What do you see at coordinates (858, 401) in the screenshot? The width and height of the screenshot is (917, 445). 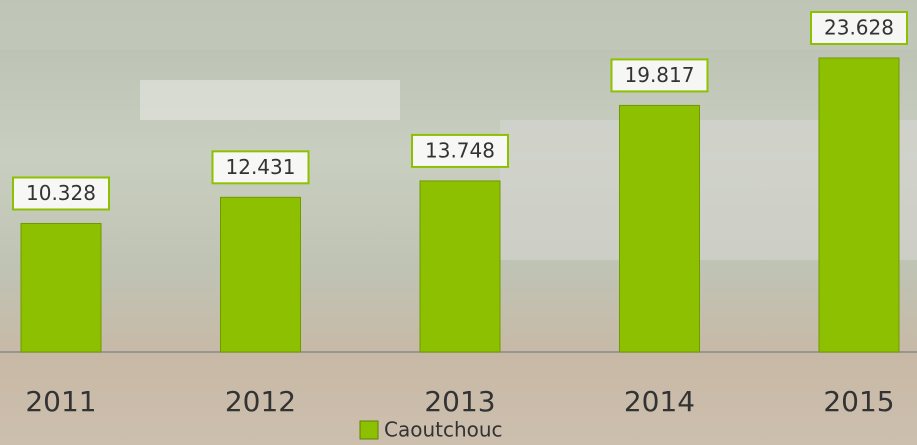 I see `x-tick-label: 2015` at bounding box center [858, 401].